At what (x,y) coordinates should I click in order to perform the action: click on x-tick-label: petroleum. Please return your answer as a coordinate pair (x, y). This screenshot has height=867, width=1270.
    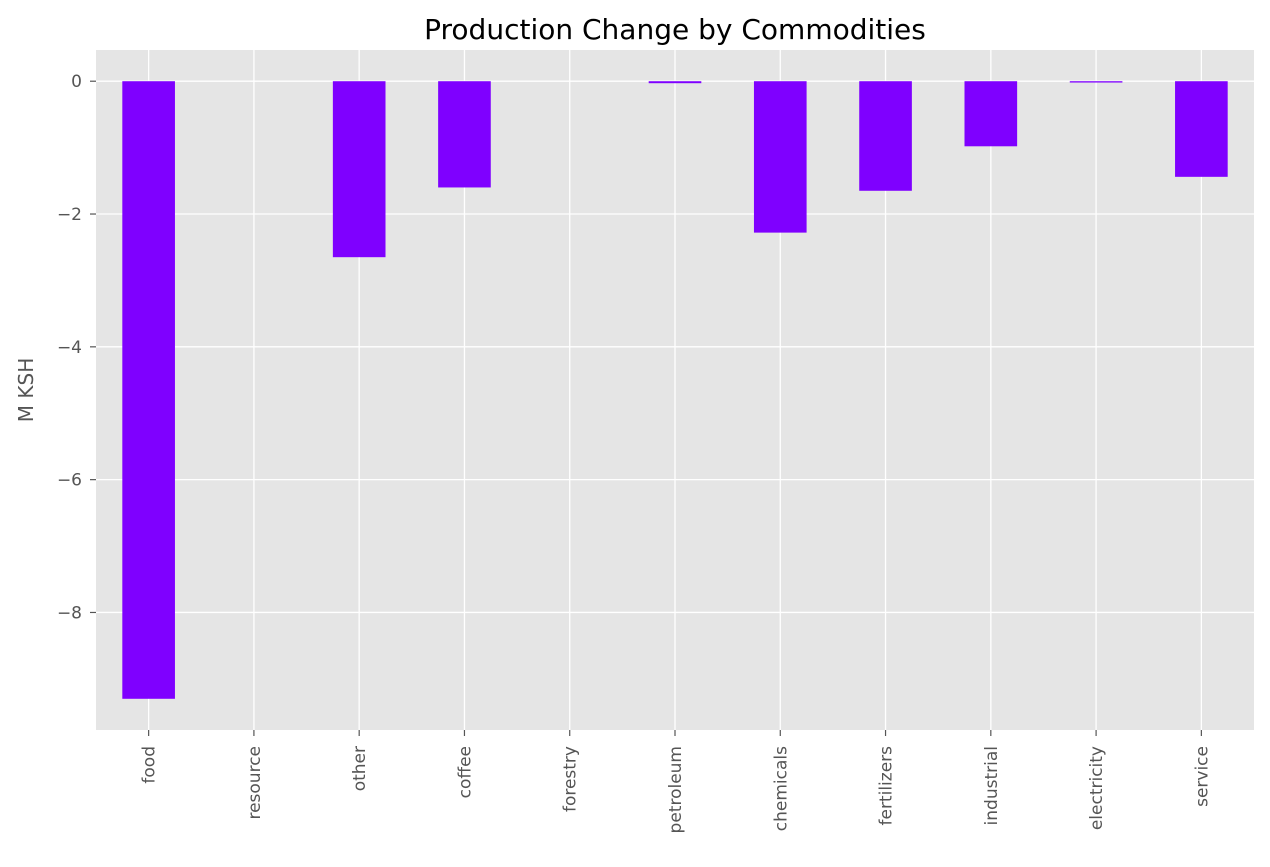
    Looking at the image, I should click on (676, 789).